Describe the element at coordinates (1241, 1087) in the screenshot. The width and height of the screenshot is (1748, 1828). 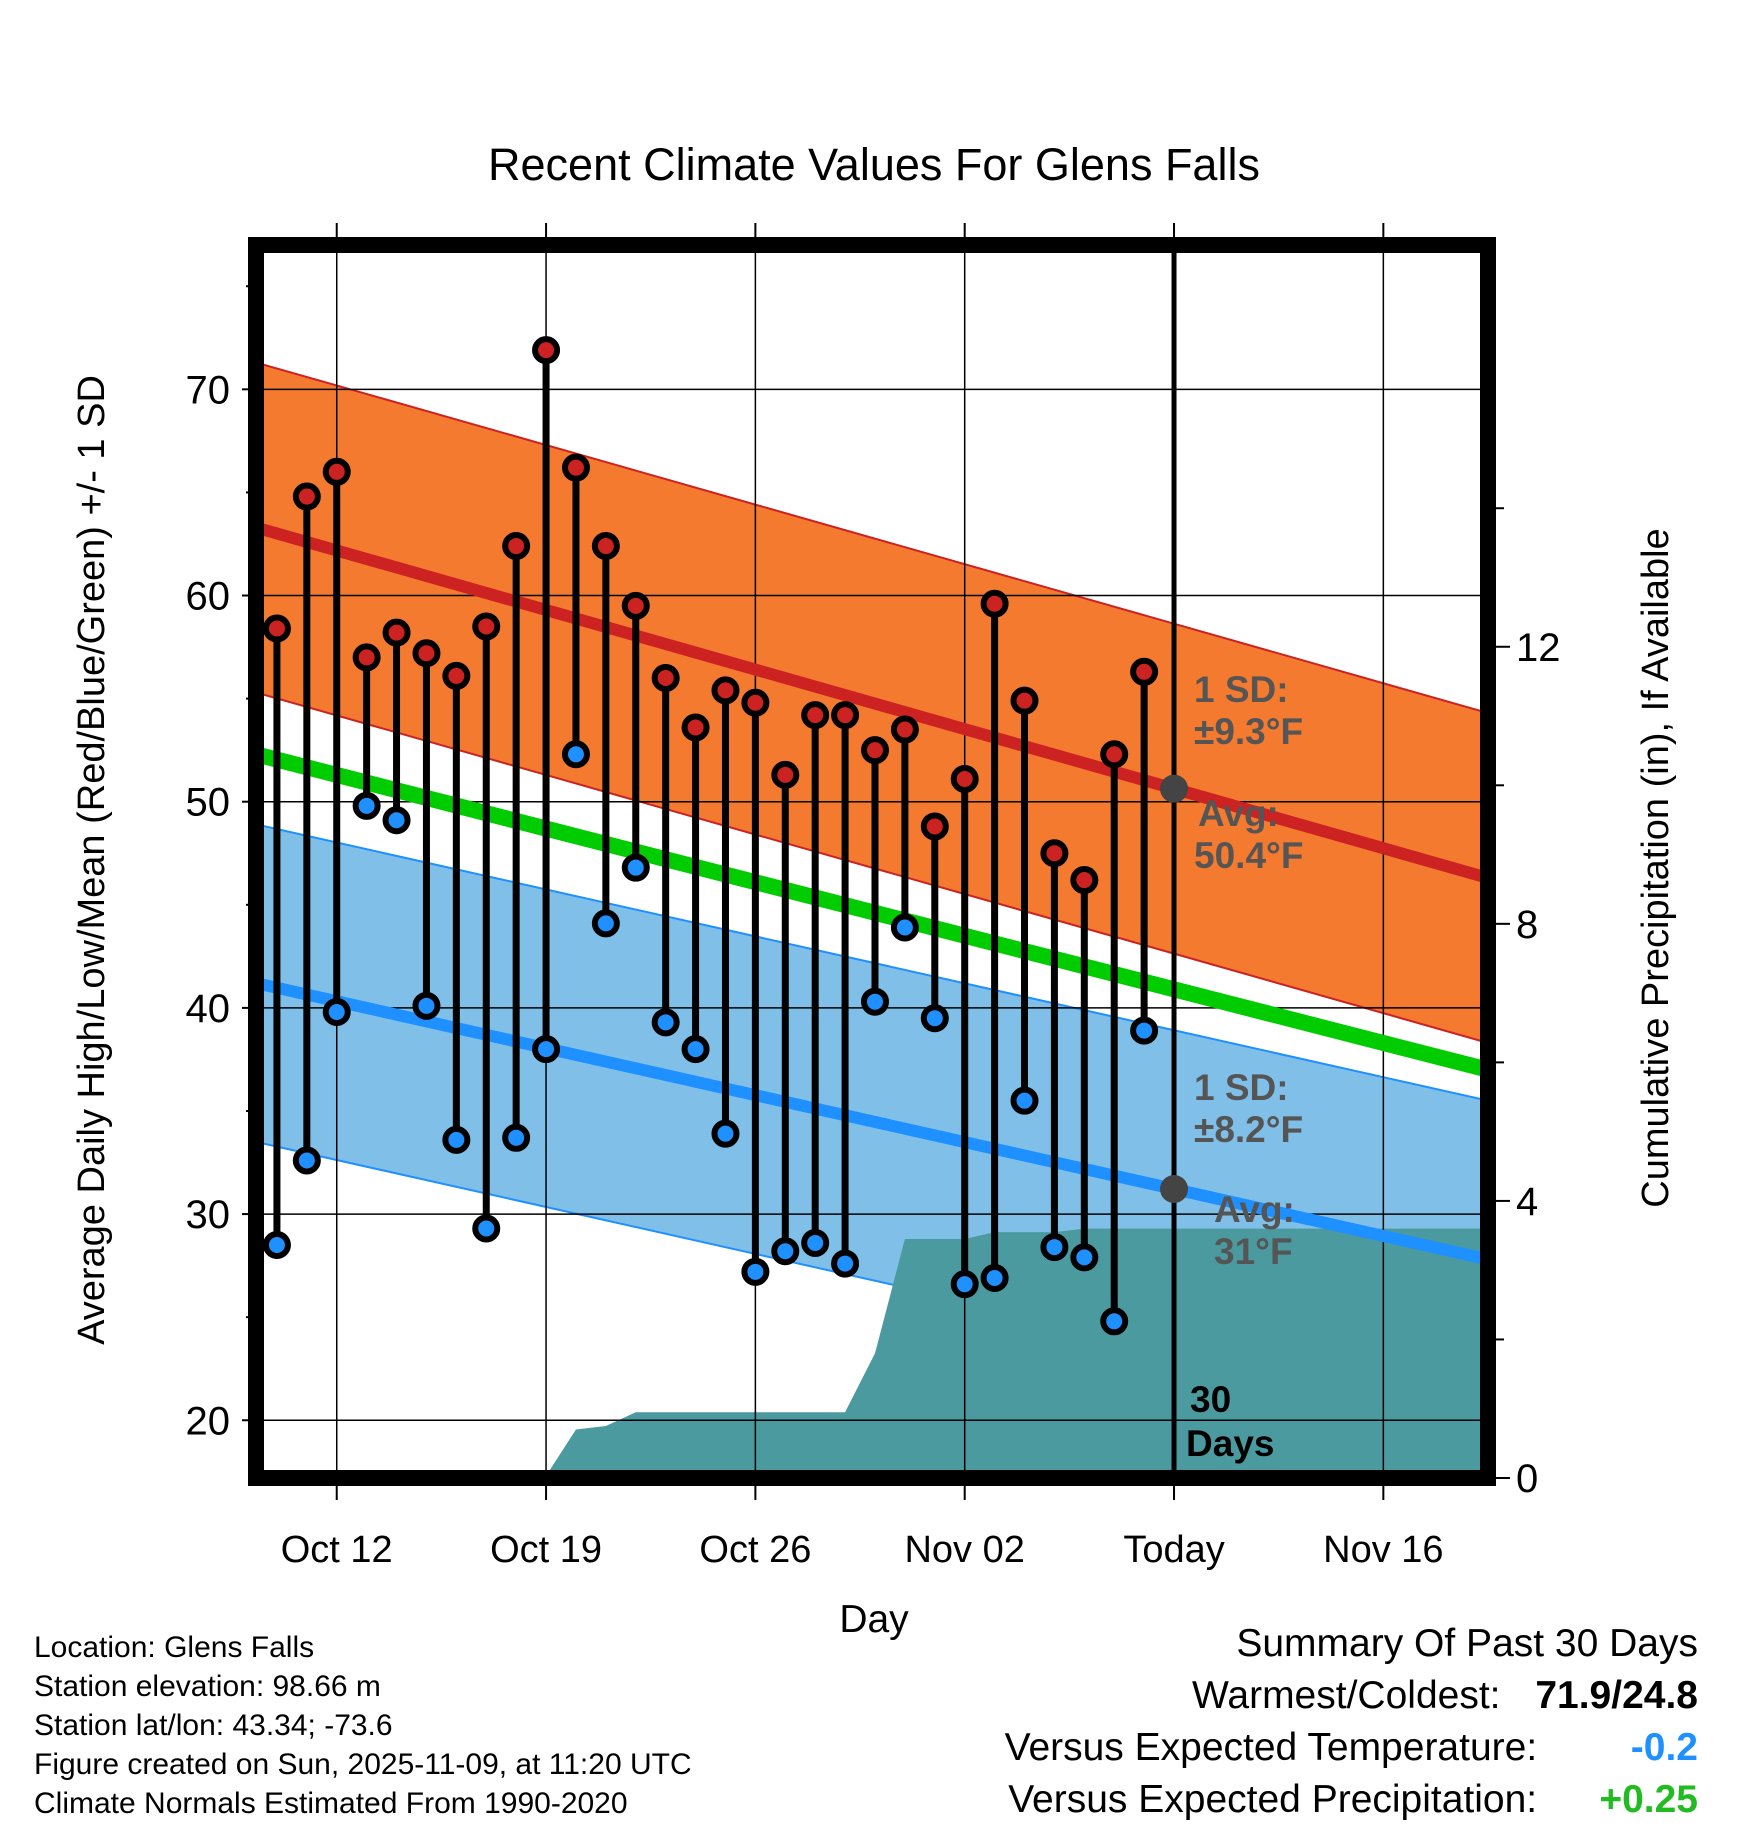
I see `low-sd-label: 1 SD:` at that location.